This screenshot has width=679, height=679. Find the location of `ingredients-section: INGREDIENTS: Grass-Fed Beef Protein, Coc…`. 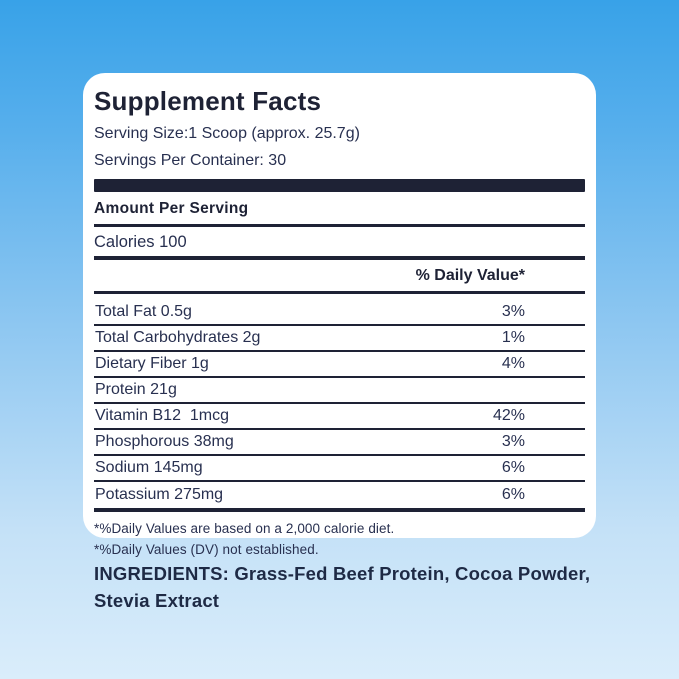

ingredients-section: INGREDIENTS: Grass-Fed Beef Protein, Coc… is located at coordinates (346, 587).